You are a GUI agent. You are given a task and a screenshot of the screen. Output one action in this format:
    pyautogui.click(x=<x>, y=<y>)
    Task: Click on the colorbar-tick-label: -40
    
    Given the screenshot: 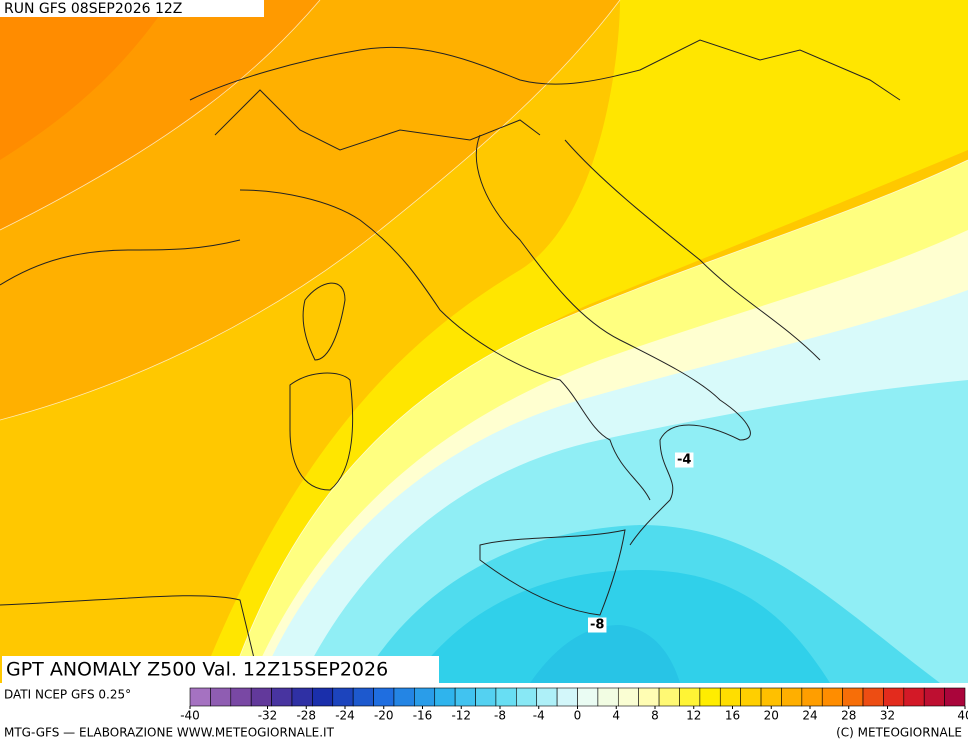 What is the action you would take?
    pyautogui.click(x=190, y=716)
    